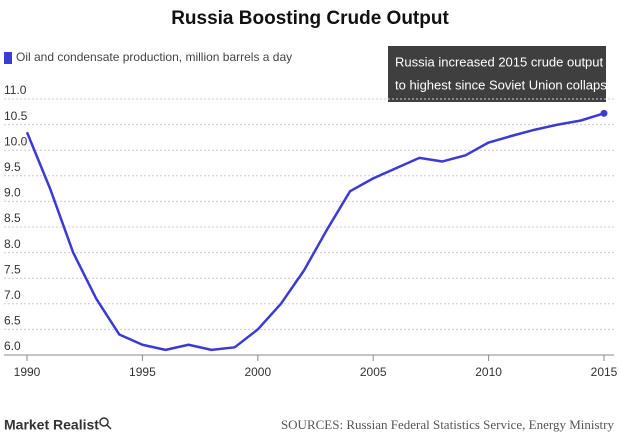 The image size is (620, 443). I want to click on x-tick-label: 2005, so click(373, 372).